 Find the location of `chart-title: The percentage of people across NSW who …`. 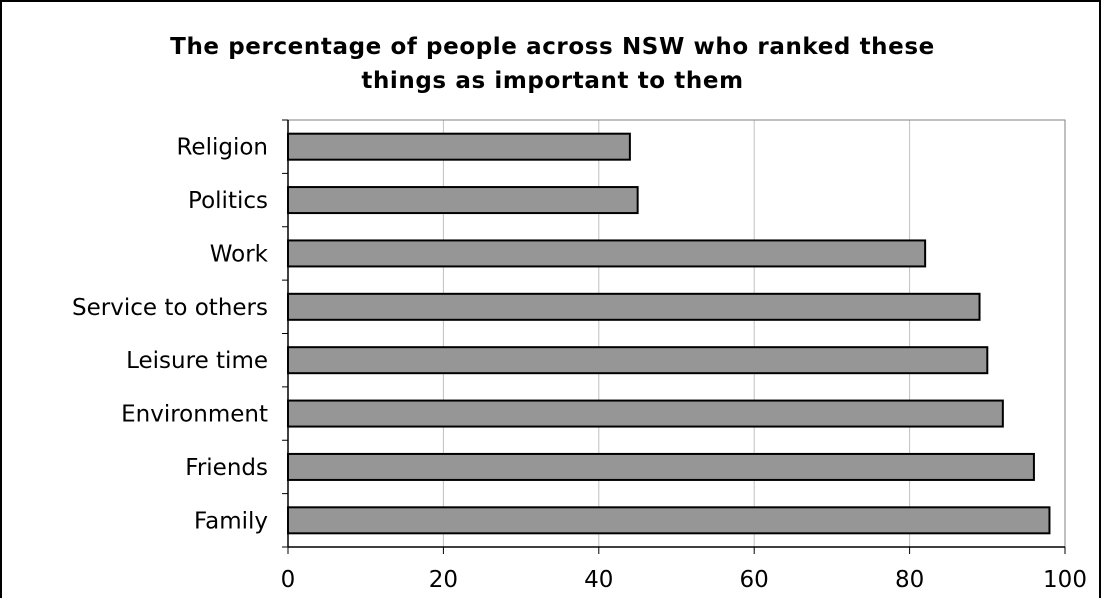

chart-title: The percentage of people across NSW who … is located at coordinates (552, 64).